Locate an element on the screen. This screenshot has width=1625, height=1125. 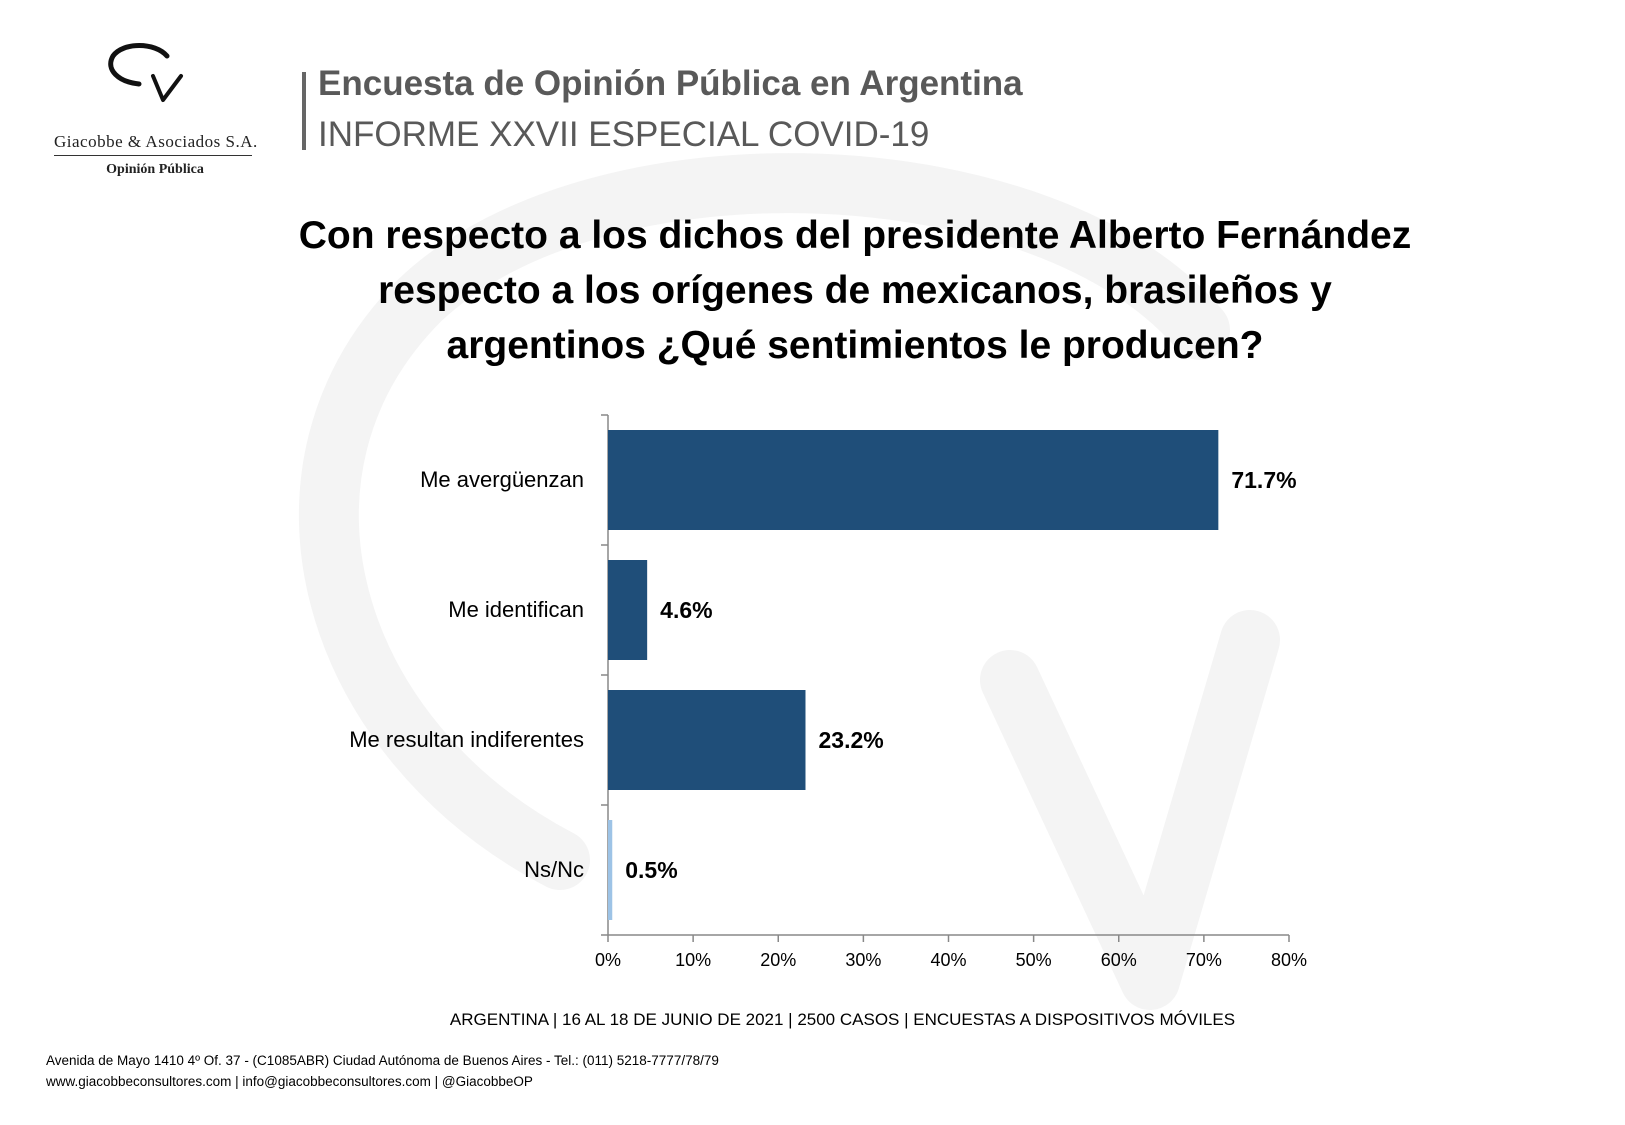
logo-swoosh-icon is located at coordinates (145, 72).